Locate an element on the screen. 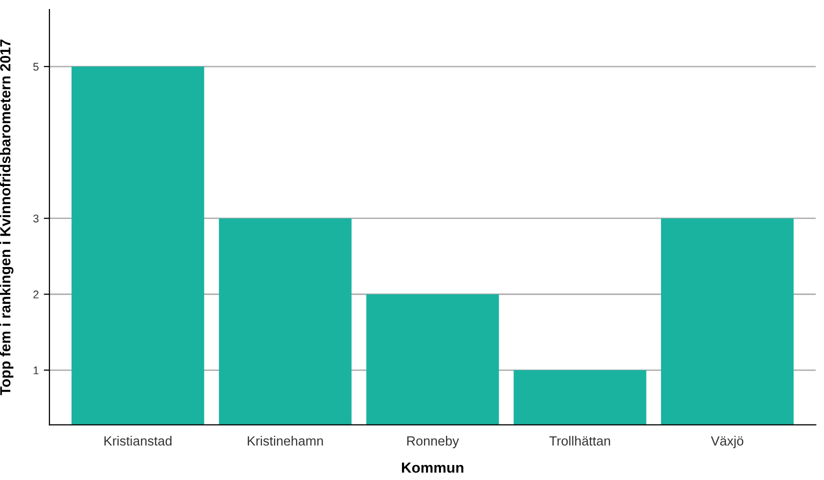  x-tick-label: Ronneby is located at coordinates (433, 442).